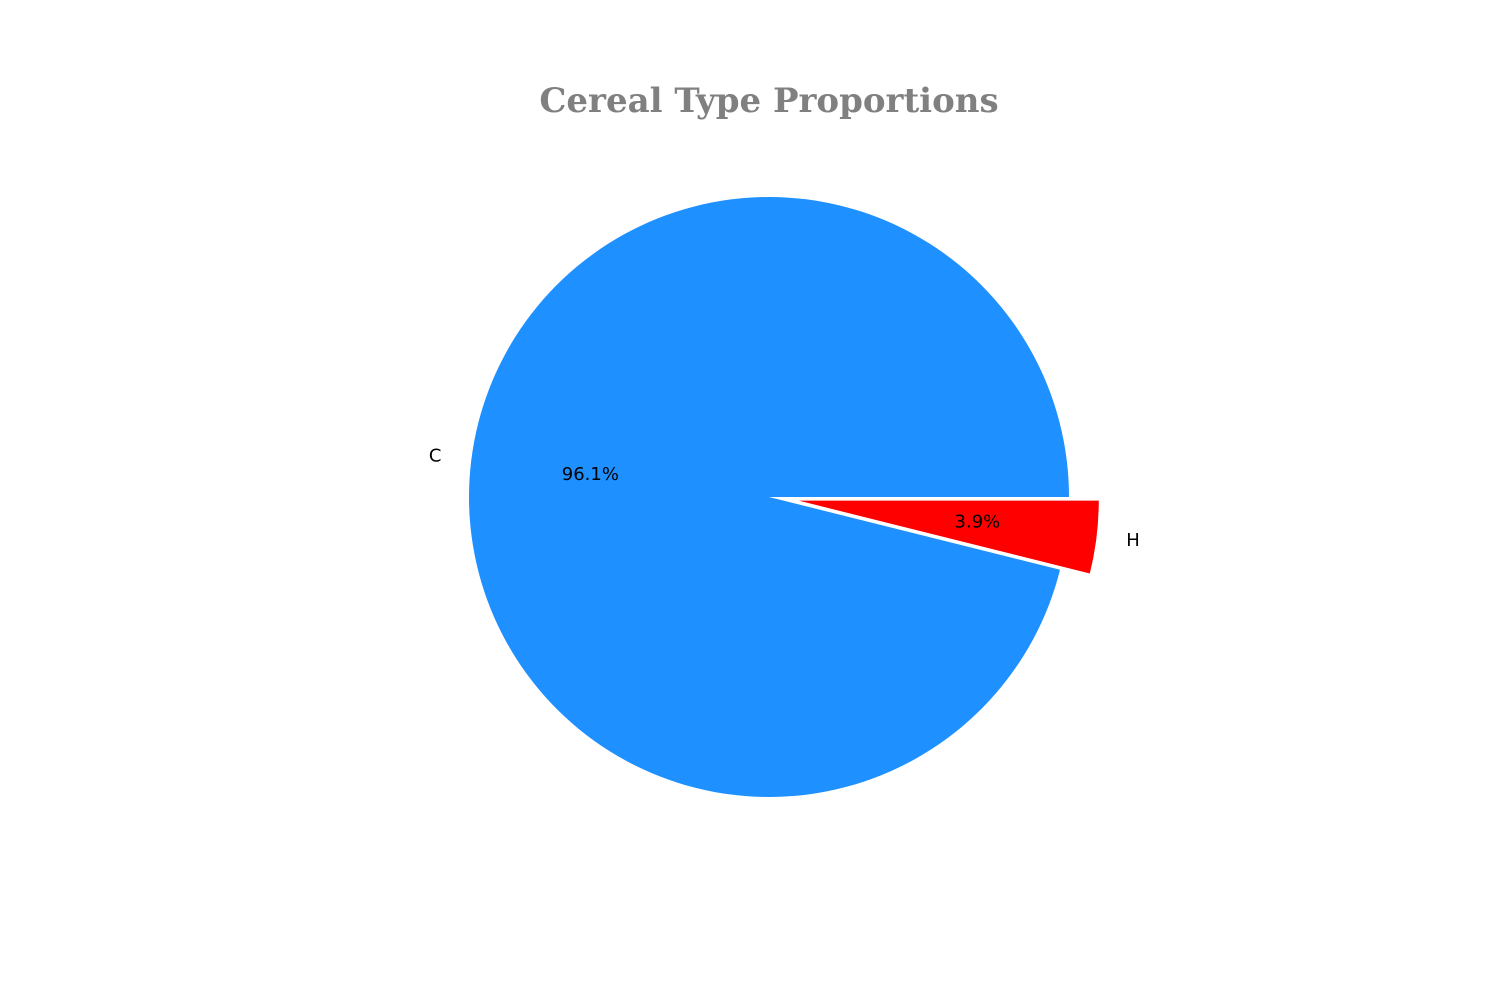  What do you see at coordinates (768, 101) in the screenshot?
I see `chart-title: Cereal Type Proportions` at bounding box center [768, 101].